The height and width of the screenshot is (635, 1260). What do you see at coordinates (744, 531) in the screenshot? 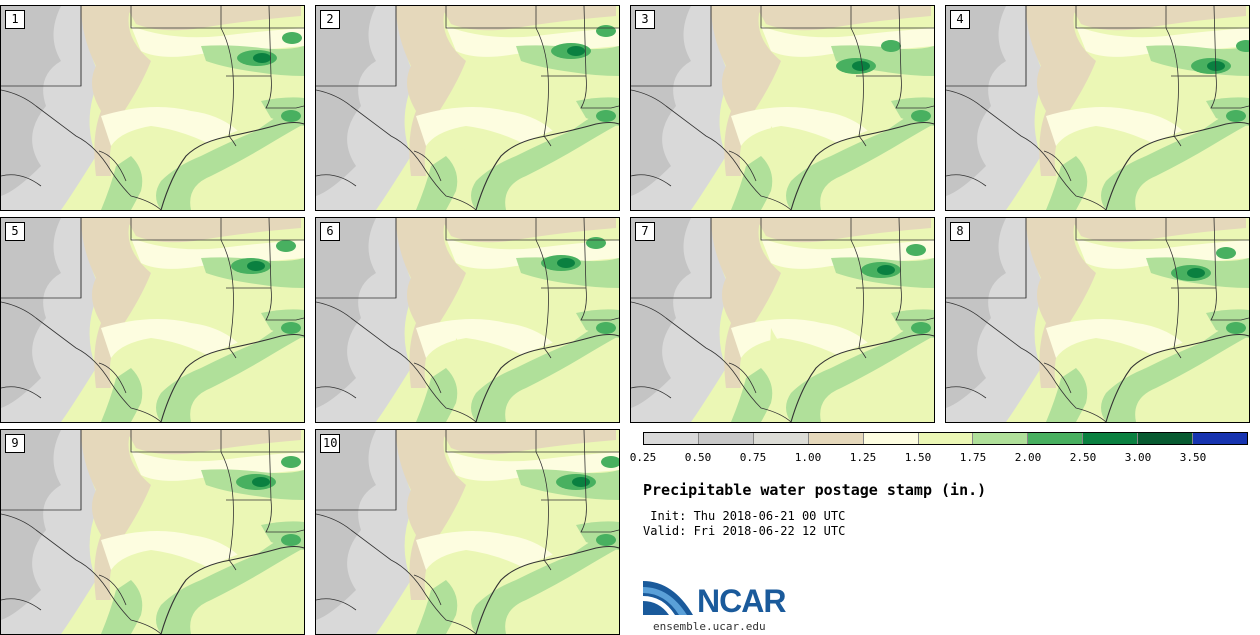
I see `valid-time: Valid: Fri 2018-06-22 12 UTC` at bounding box center [744, 531].